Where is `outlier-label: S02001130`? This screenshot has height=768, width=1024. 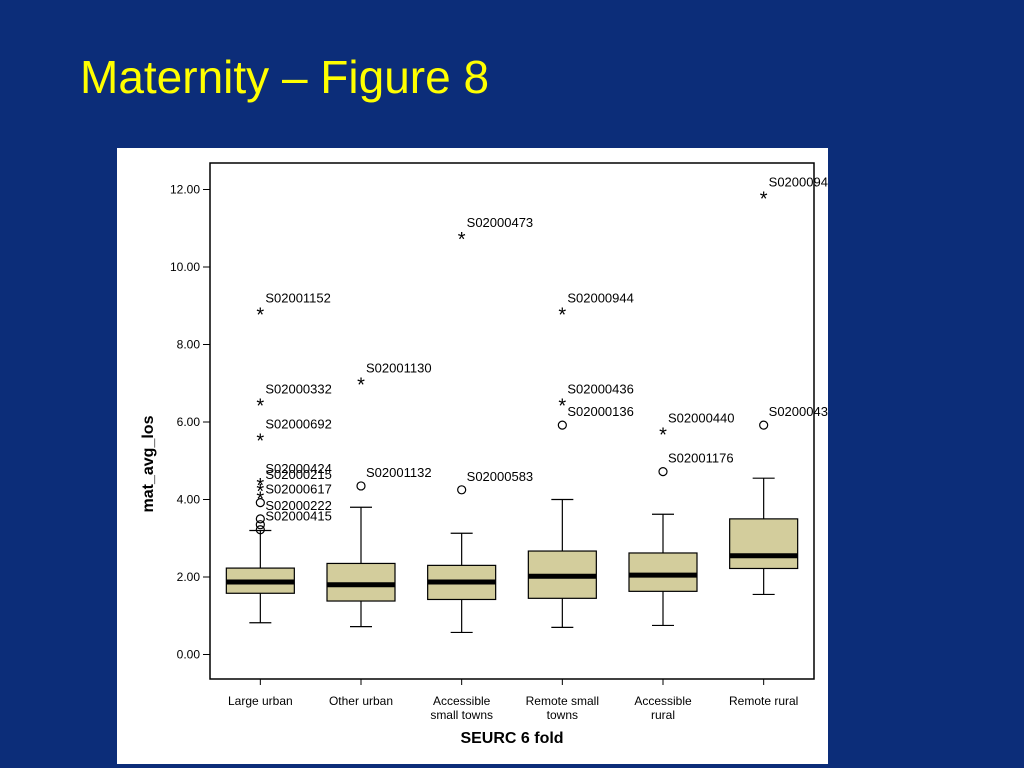 outlier-label: S02001130 is located at coordinates (399, 367).